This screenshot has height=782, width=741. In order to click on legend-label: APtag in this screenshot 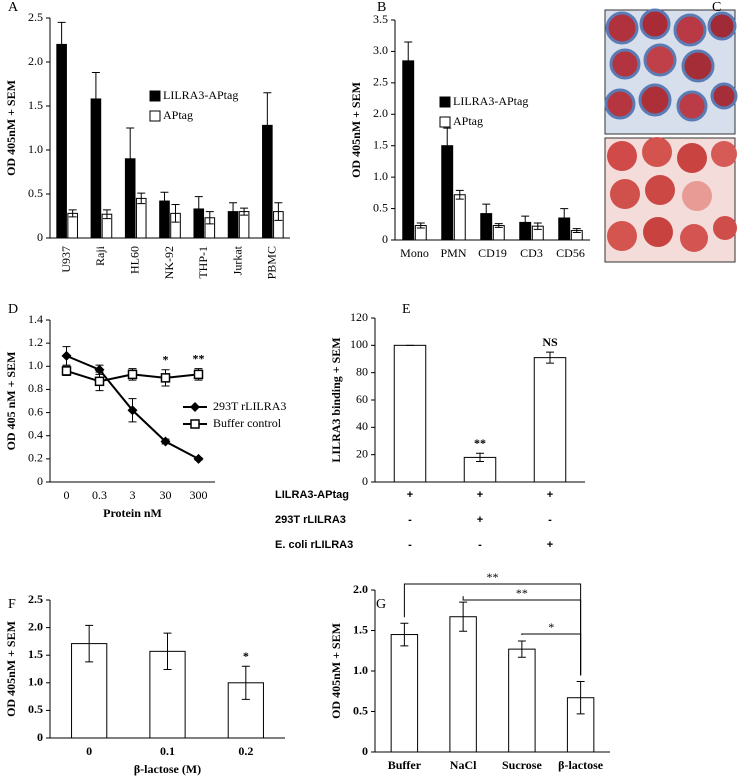, I will do `click(178, 115)`.